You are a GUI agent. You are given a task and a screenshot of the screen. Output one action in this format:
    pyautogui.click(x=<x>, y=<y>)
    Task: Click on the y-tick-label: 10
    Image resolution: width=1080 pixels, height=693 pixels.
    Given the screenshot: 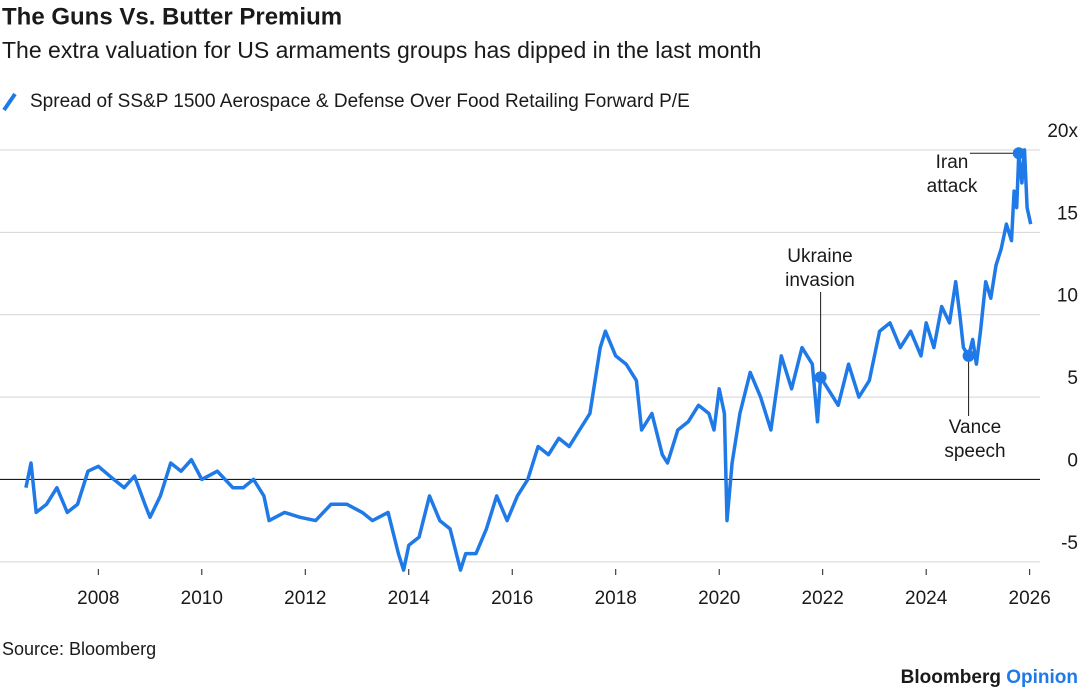 What is the action you would take?
    pyautogui.click(x=1067, y=296)
    